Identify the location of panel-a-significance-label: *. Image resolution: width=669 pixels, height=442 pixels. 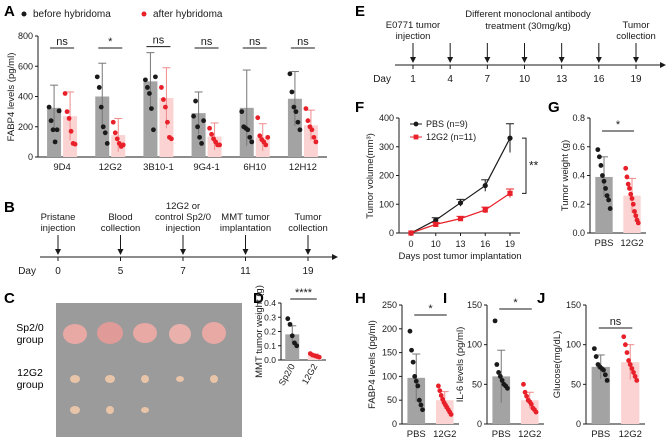
(110, 42).